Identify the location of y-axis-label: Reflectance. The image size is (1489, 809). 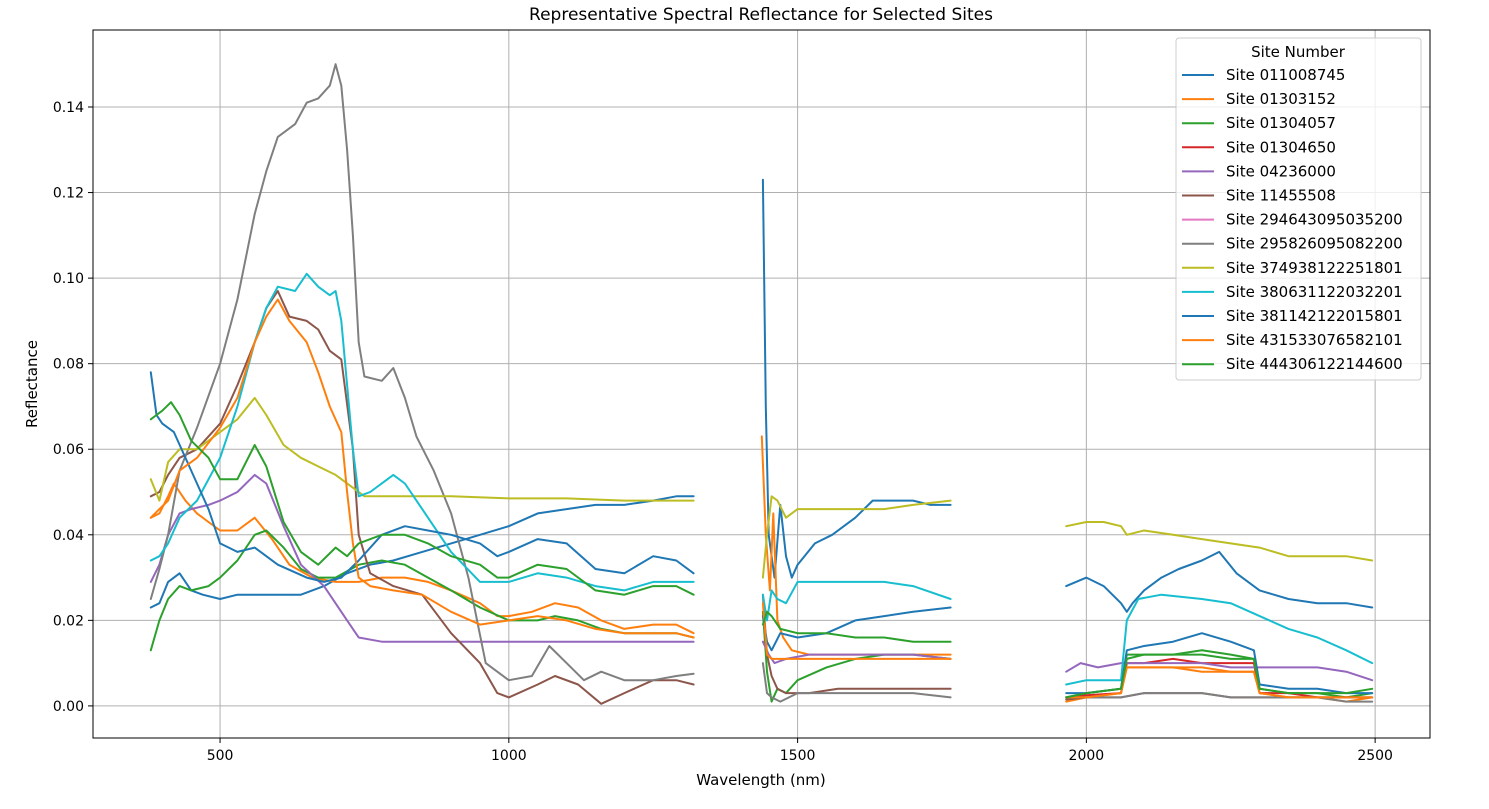
(32, 384).